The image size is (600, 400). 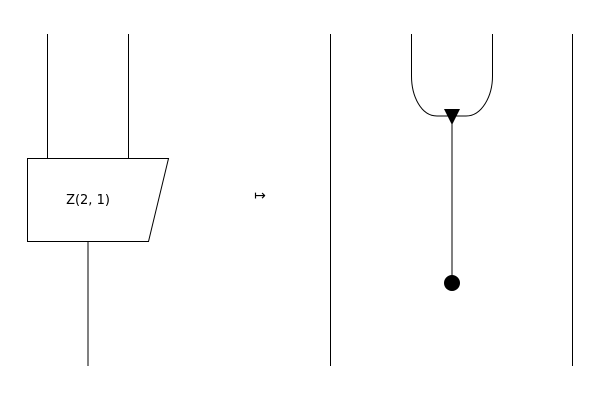 I want to click on z-box-label: Z(2, 1), so click(x=88, y=200).